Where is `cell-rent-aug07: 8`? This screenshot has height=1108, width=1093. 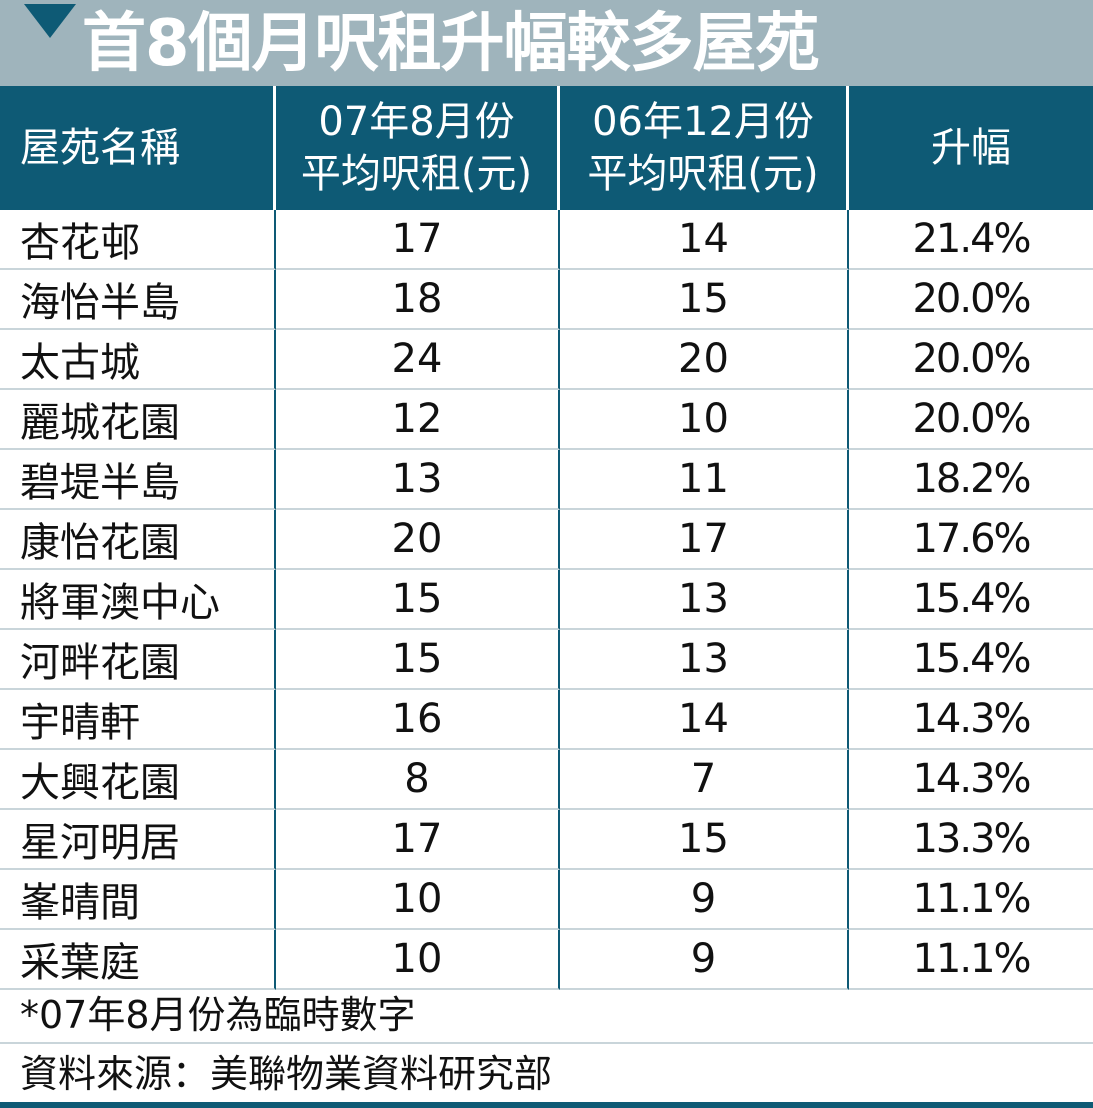 cell-rent-aug07: 8 is located at coordinates (418, 780).